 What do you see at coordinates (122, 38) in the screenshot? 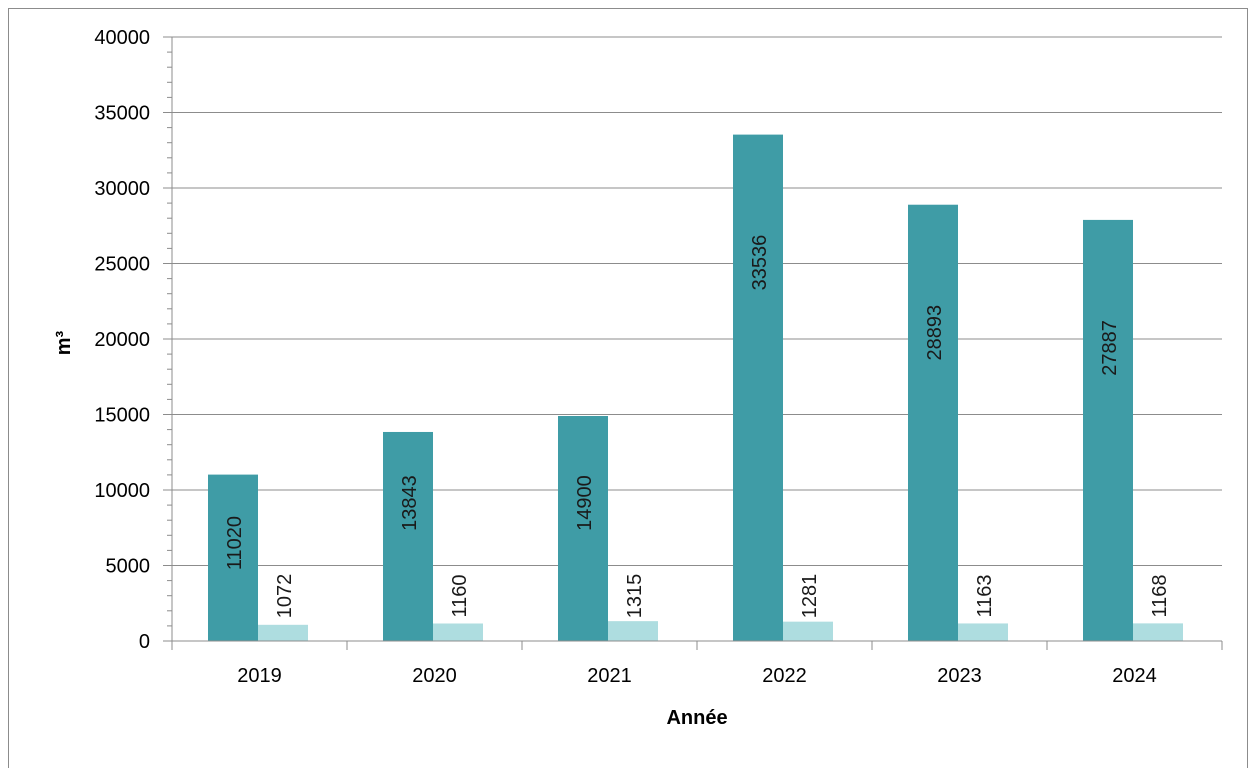
I see `y-tick-label: 40000` at bounding box center [122, 38].